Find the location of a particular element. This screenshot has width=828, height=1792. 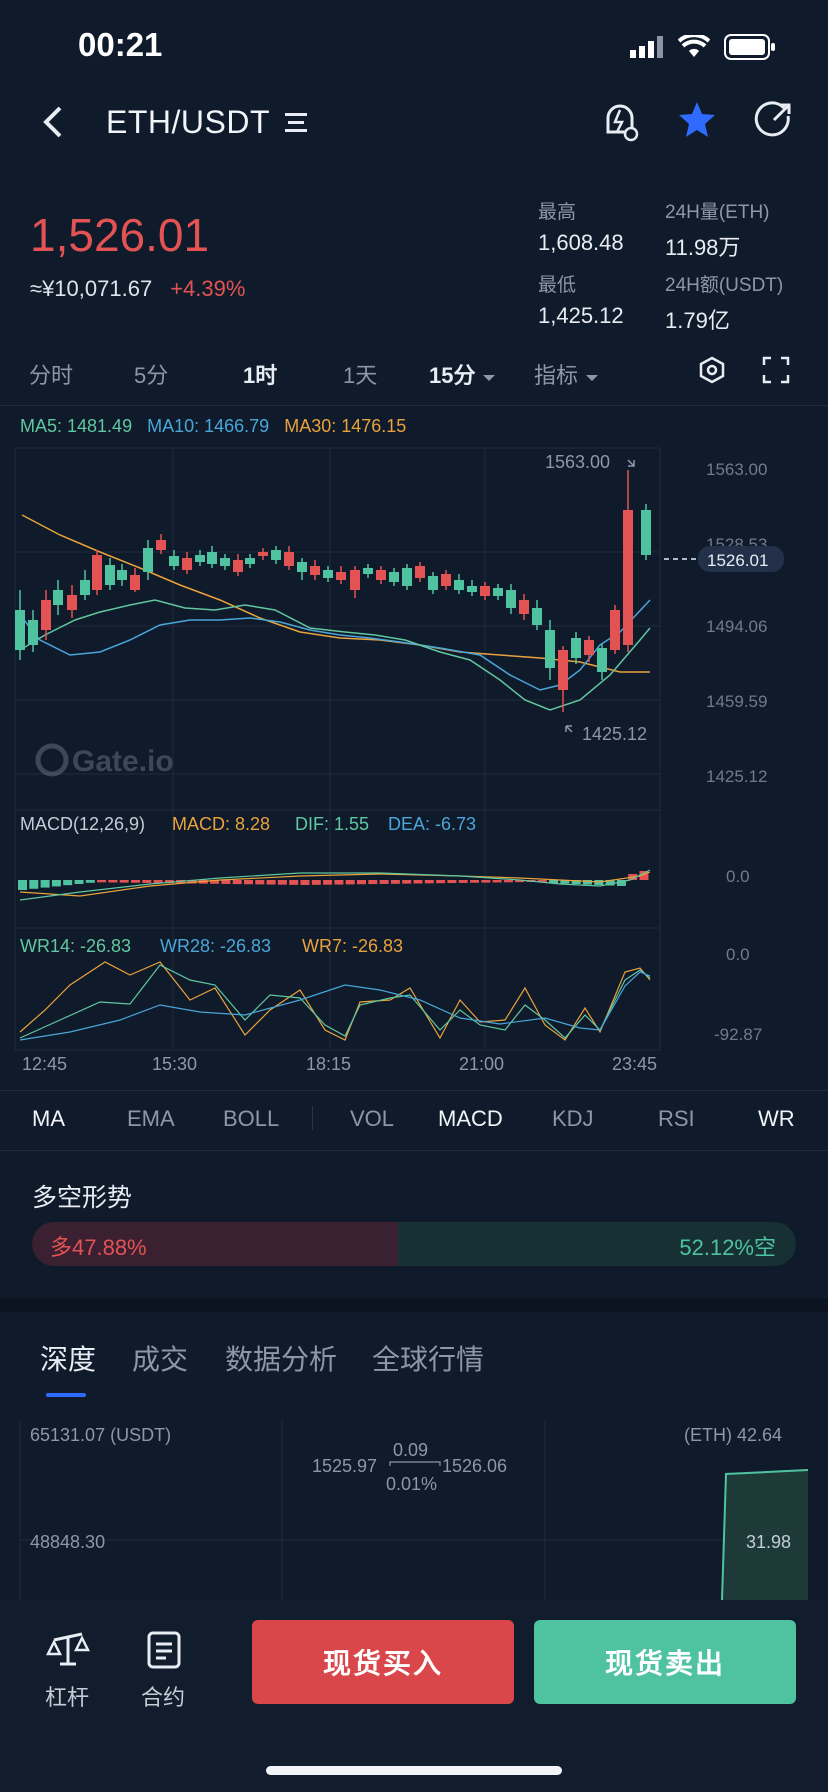

change-pct: +4.39% is located at coordinates (208, 288).